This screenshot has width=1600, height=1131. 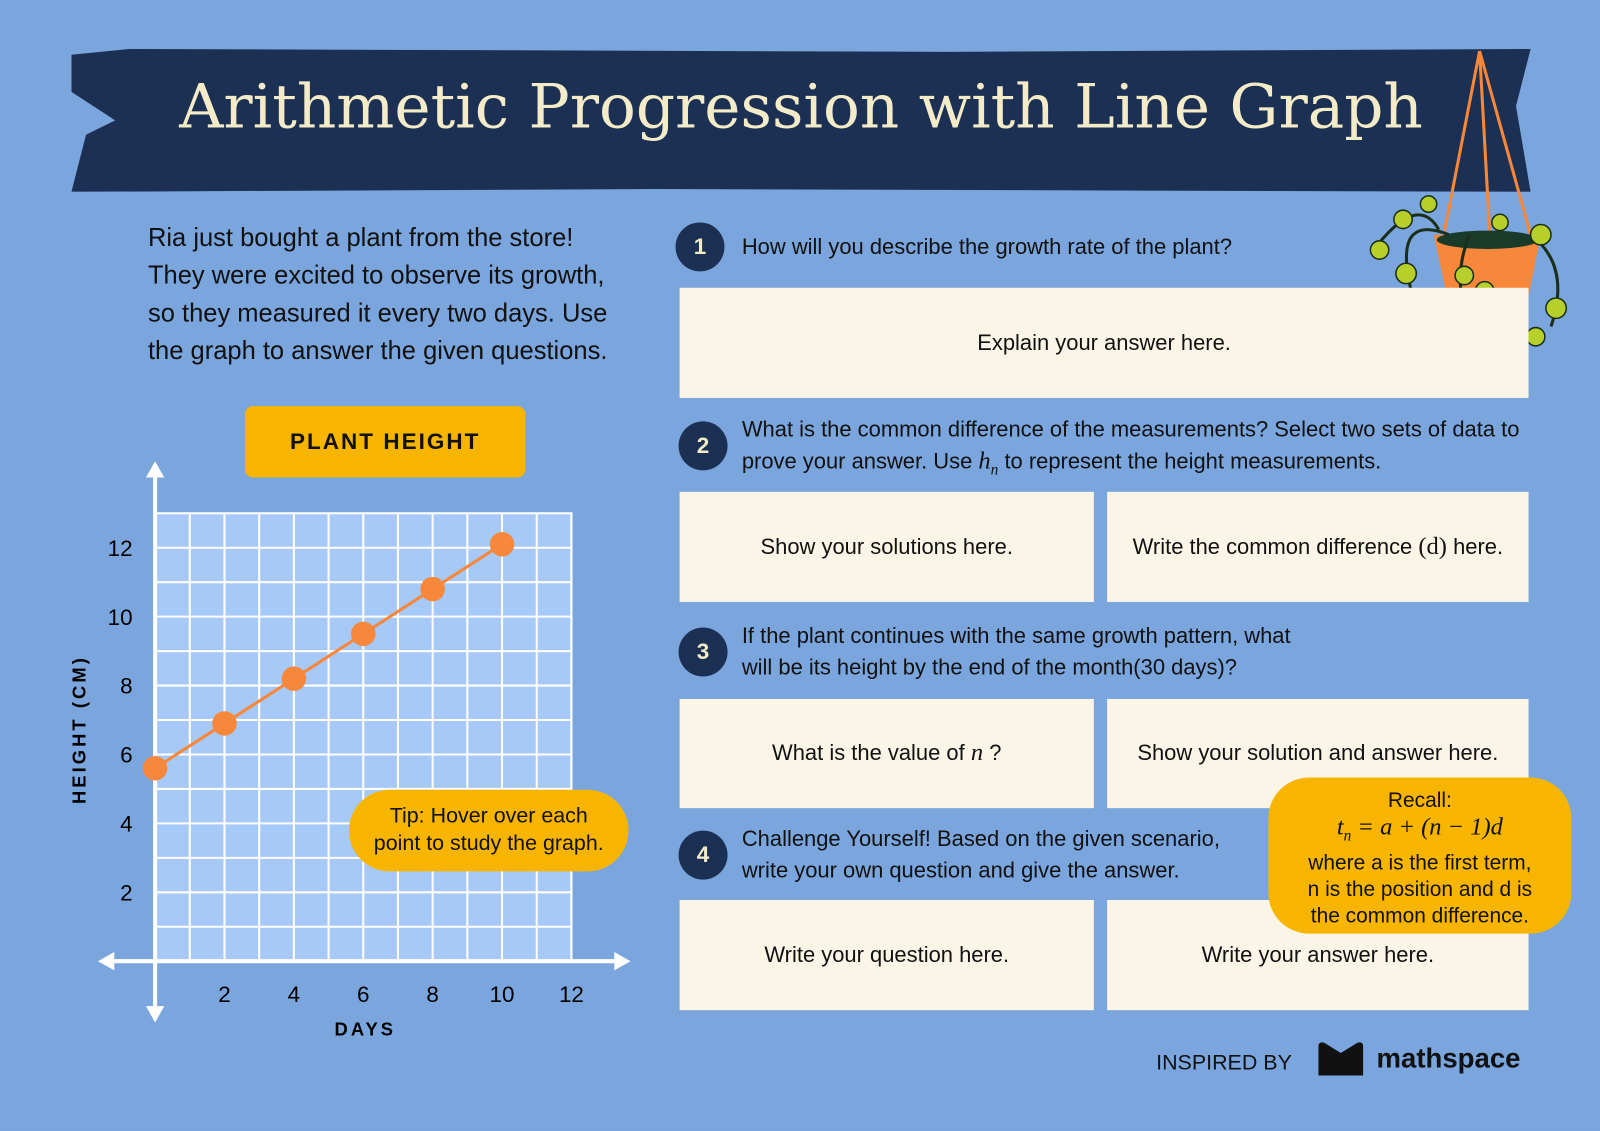 I want to click on x-tick-label: 8, so click(x=432, y=994).